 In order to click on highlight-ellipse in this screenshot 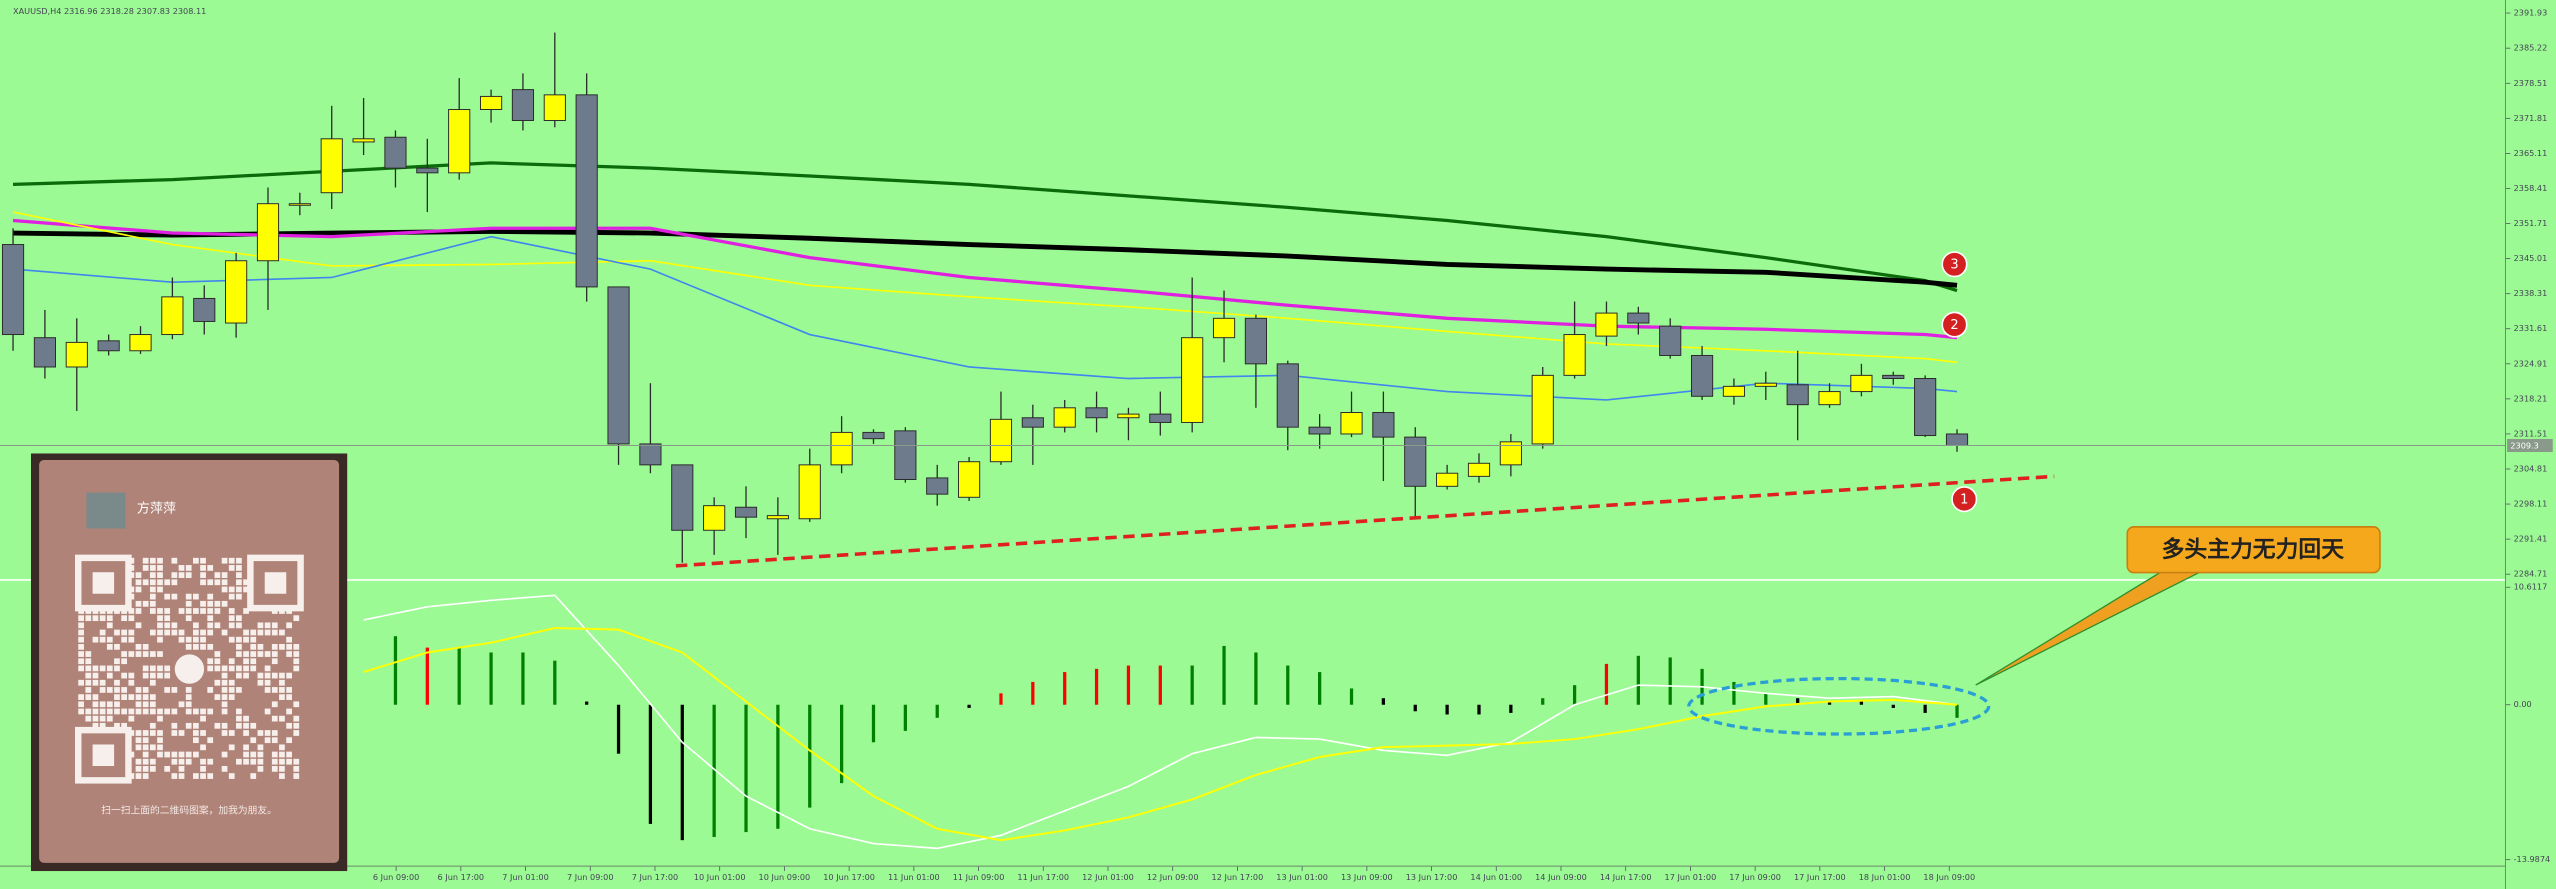, I will do `click(1839, 706)`.